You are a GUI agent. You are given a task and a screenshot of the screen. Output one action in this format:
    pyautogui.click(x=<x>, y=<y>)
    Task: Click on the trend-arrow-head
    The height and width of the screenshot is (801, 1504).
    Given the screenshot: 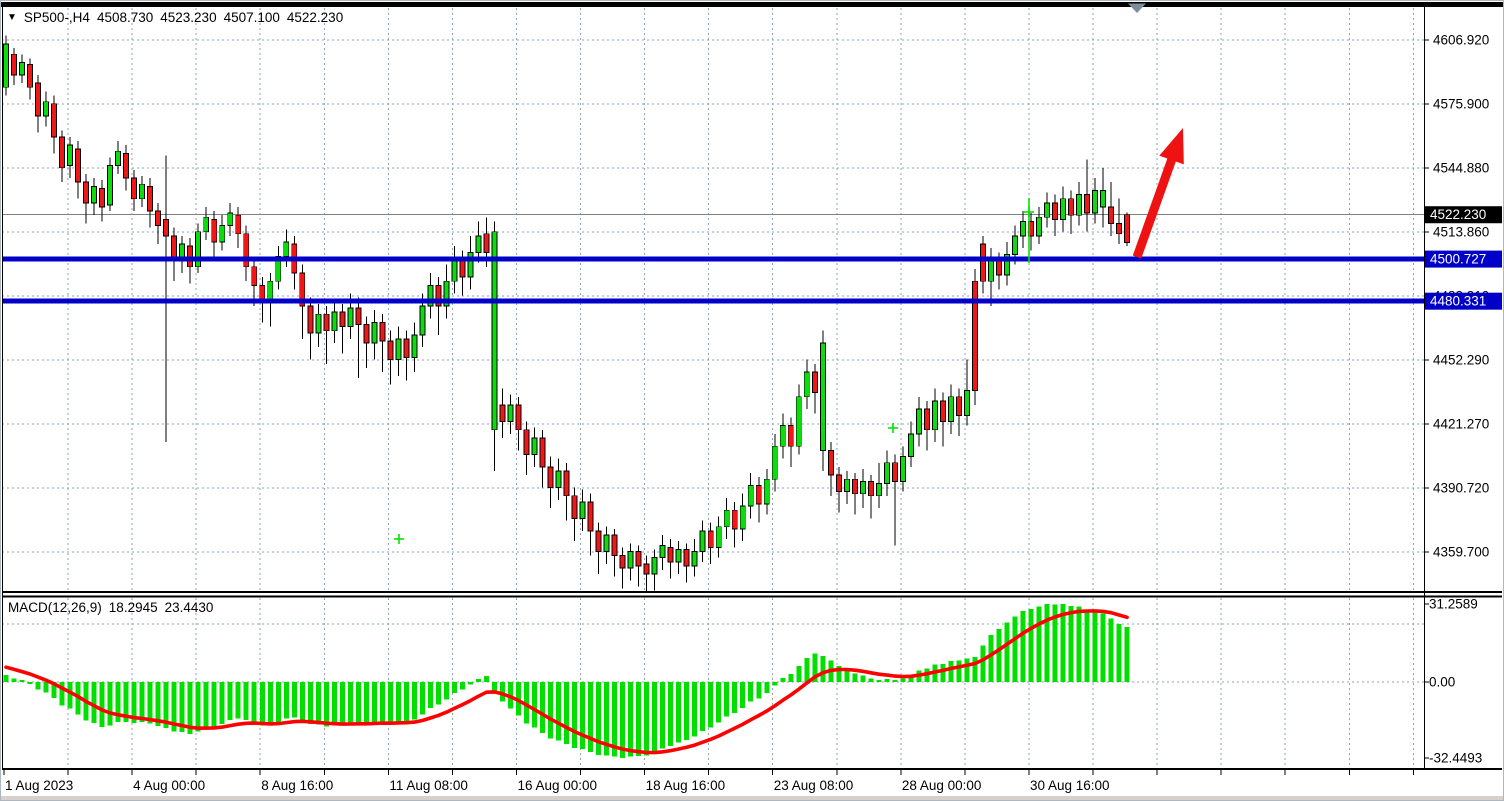 What is the action you would take?
    pyautogui.click(x=1171, y=146)
    